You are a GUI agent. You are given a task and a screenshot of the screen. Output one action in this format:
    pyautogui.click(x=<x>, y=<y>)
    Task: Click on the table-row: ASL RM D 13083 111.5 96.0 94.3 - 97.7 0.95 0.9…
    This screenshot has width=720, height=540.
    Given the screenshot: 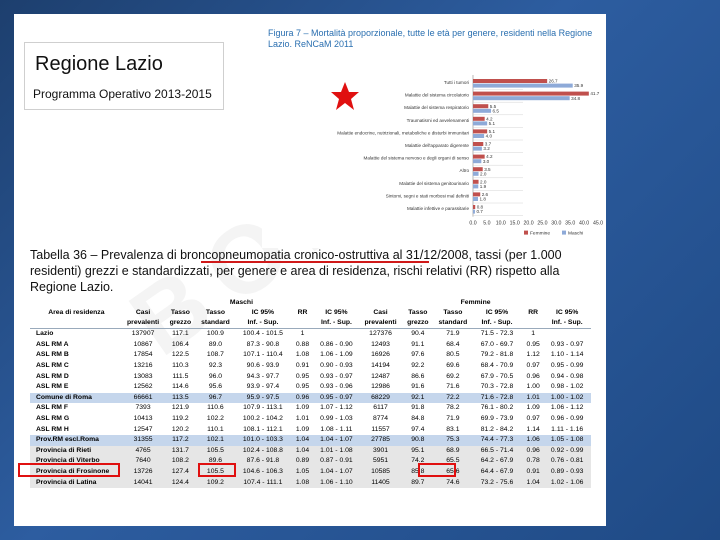 What is the action you would take?
    pyautogui.click(x=310, y=376)
    